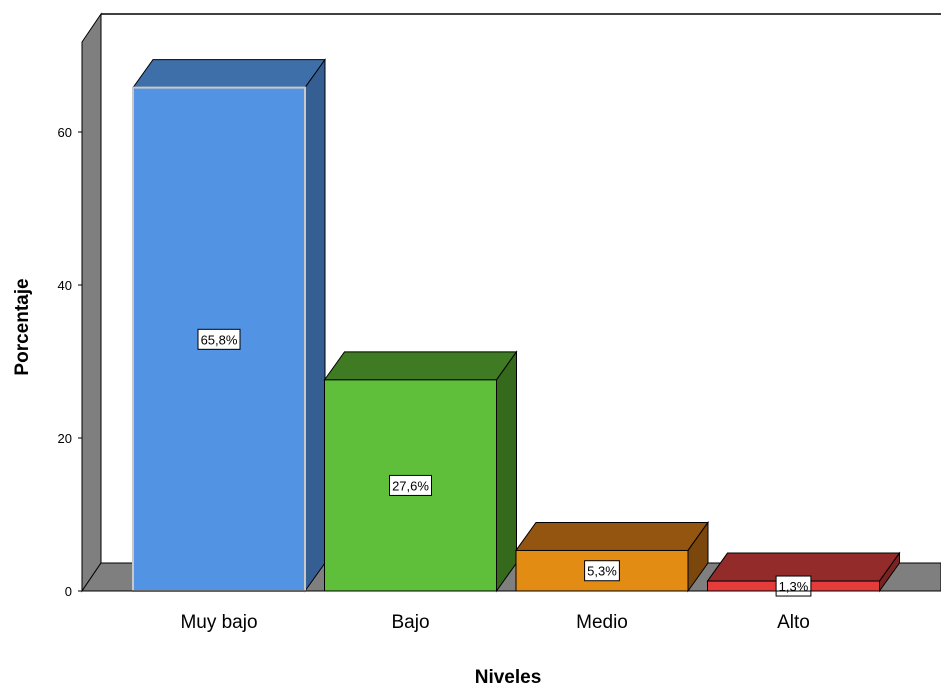  Describe the element at coordinates (410, 622) in the screenshot. I see `x-tick-label: Bajo` at that location.